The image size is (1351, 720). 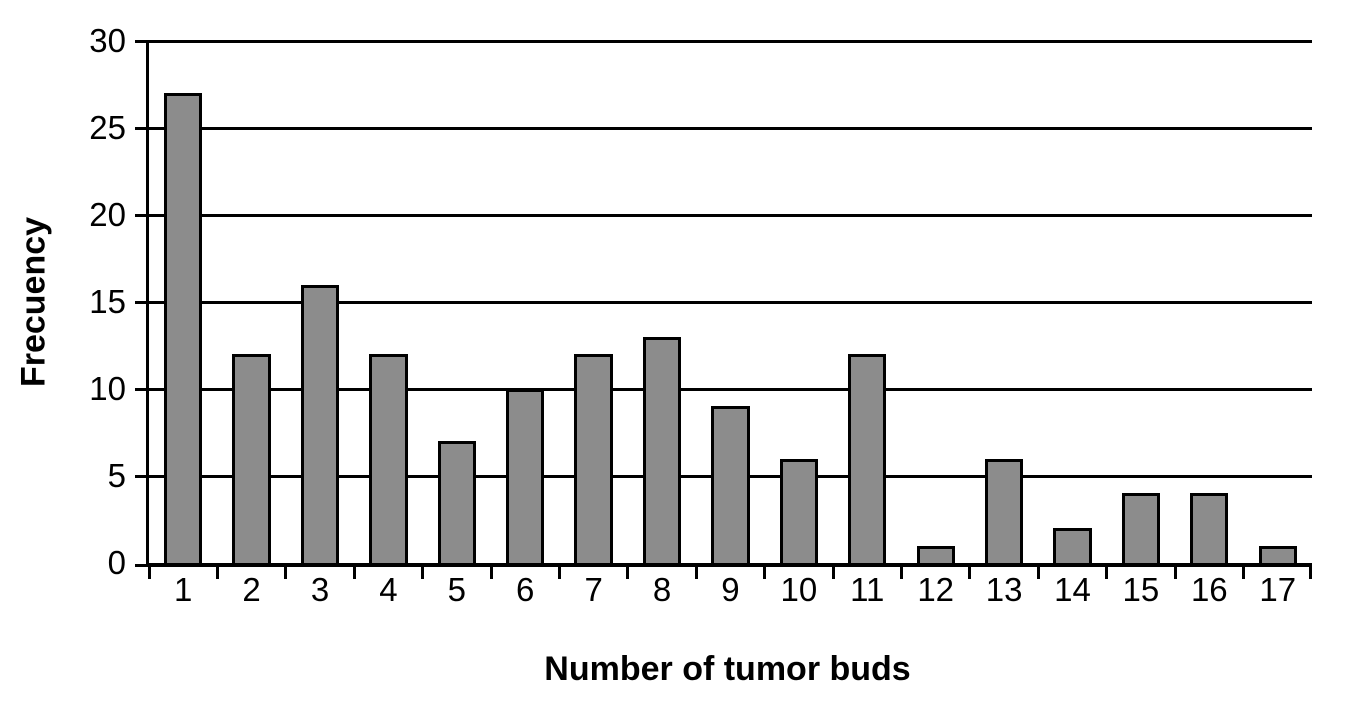 I want to click on x-tick-label-1: 1, so click(x=183, y=589).